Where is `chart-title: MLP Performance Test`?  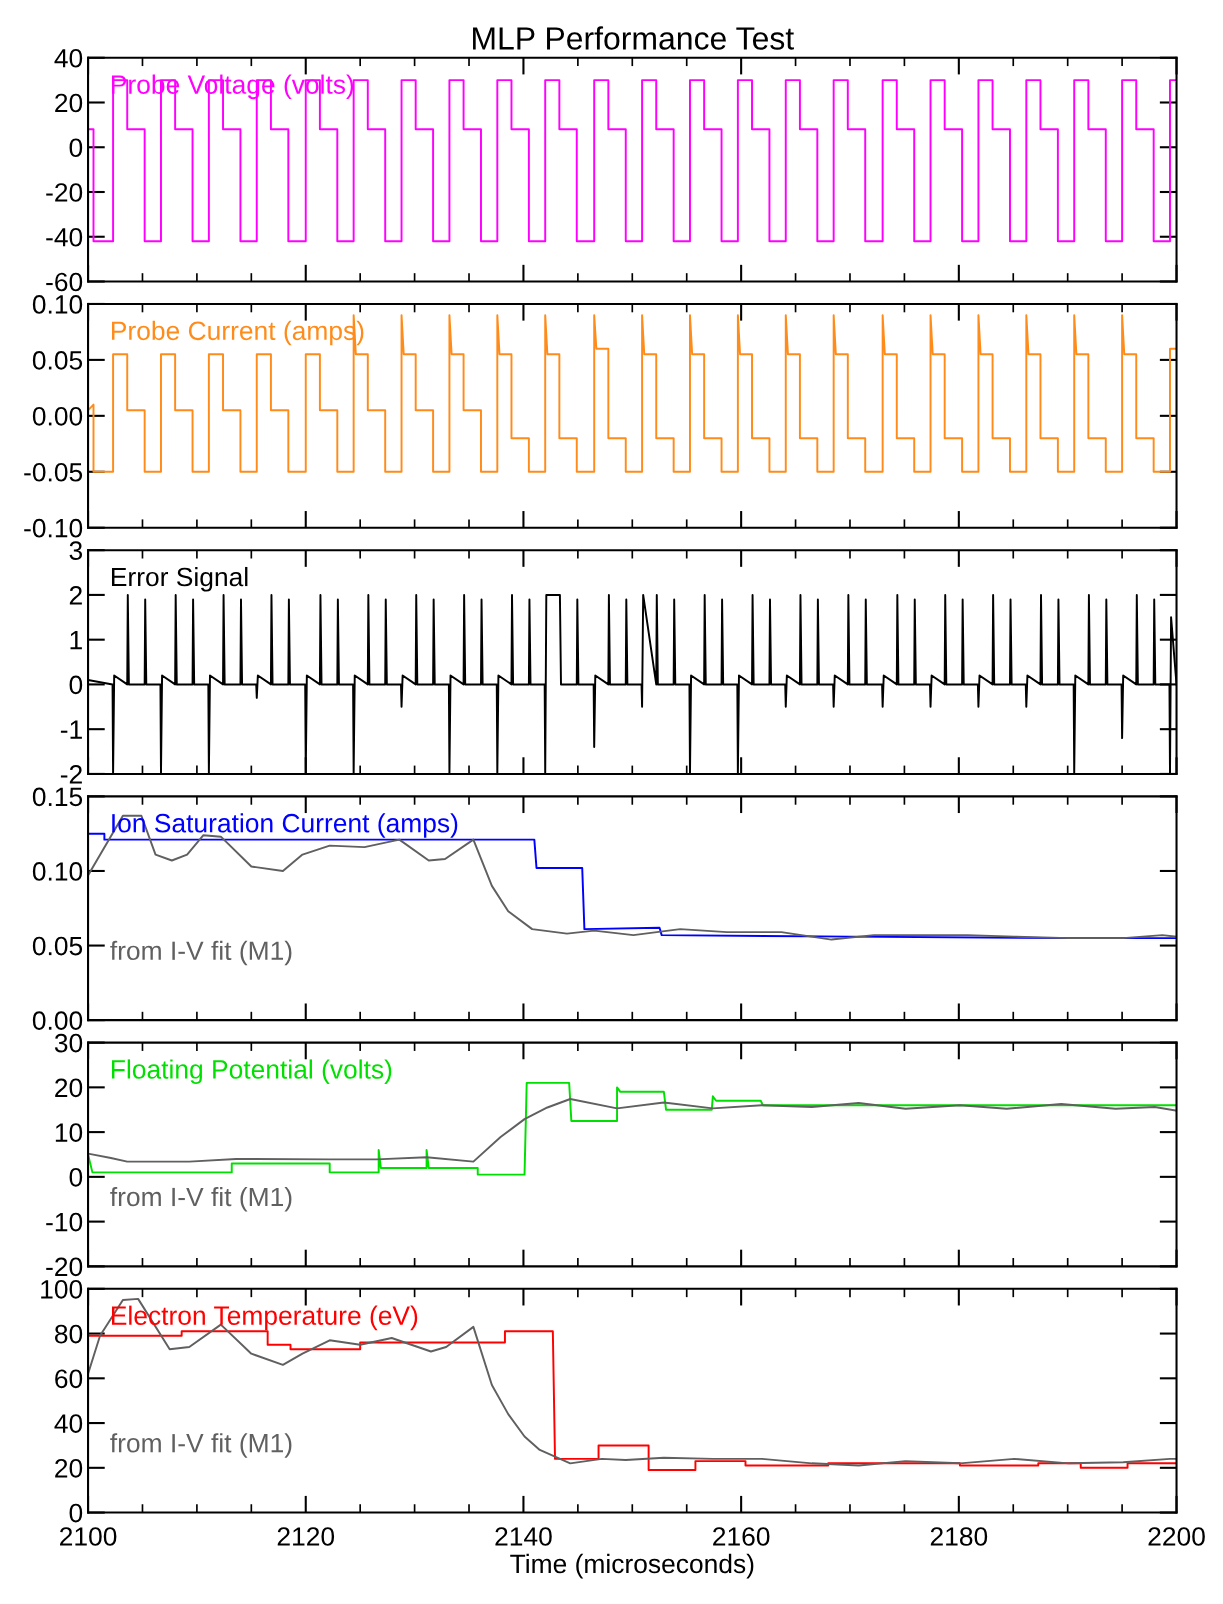
chart-title: MLP Performance Test is located at coordinates (633, 38).